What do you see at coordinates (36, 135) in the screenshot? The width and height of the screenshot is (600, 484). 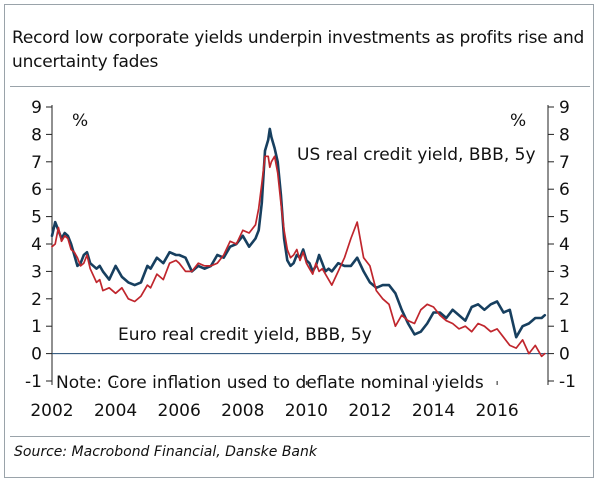 I see `y-tick-label-left: 8` at bounding box center [36, 135].